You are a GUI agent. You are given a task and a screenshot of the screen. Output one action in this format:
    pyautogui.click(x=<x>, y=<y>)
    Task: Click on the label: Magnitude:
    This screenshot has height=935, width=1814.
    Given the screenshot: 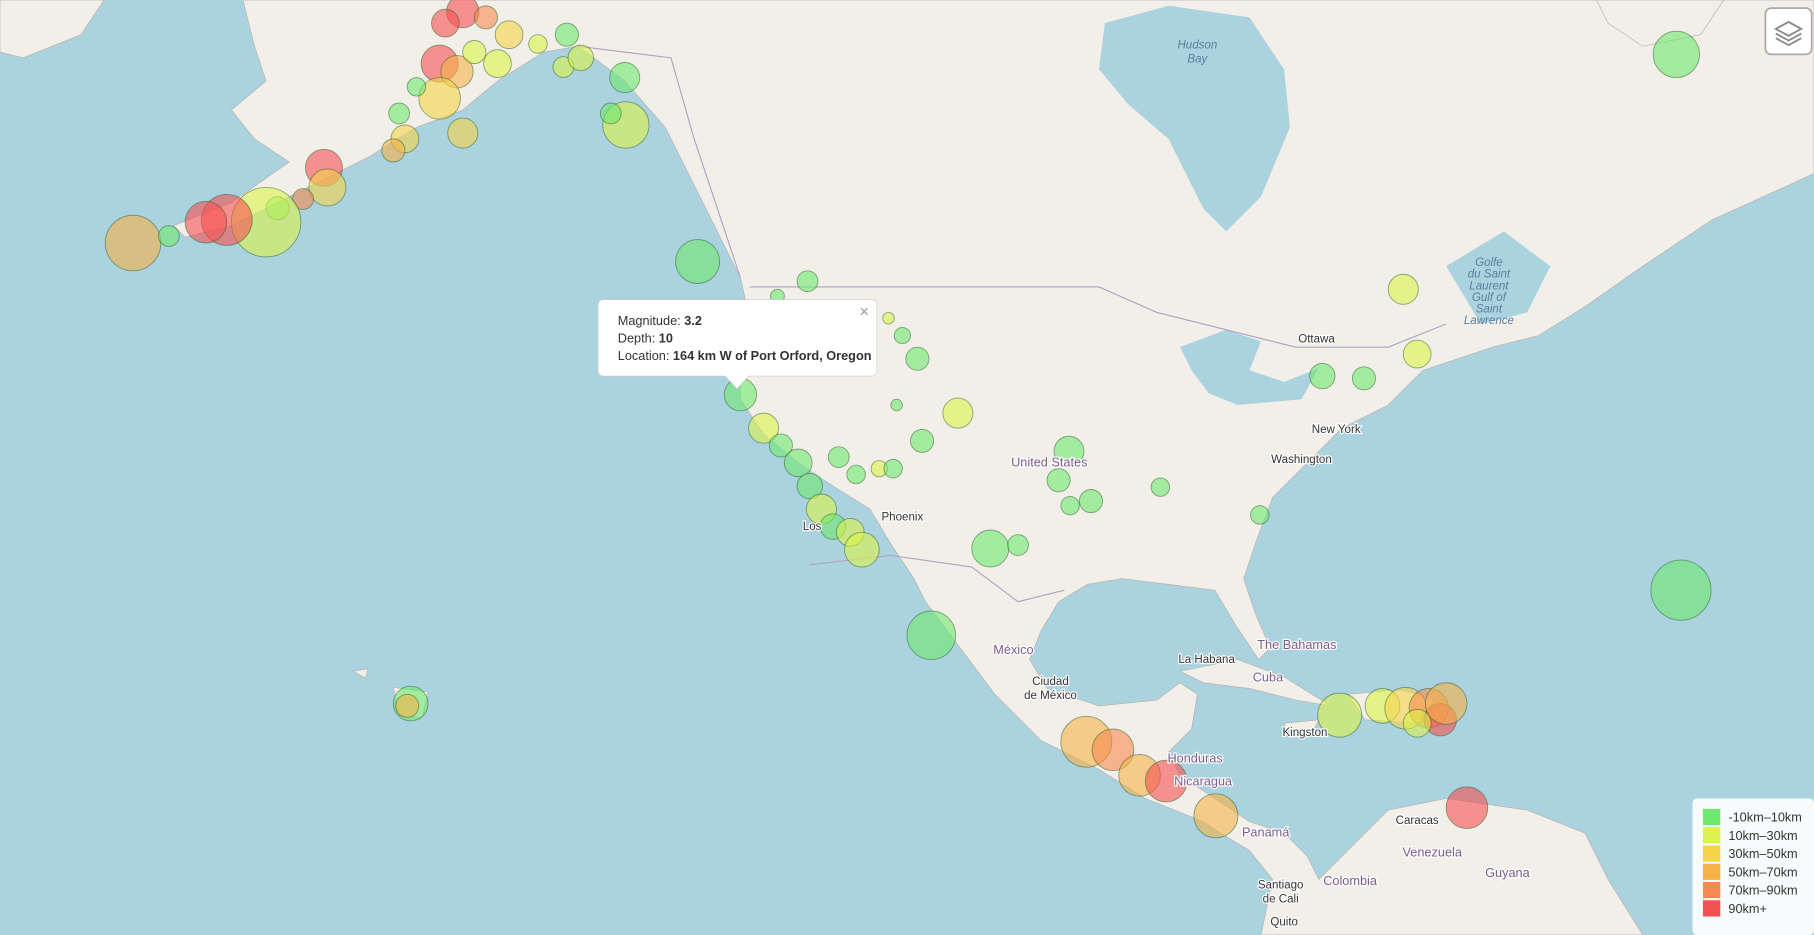 What is the action you would take?
    pyautogui.click(x=649, y=320)
    